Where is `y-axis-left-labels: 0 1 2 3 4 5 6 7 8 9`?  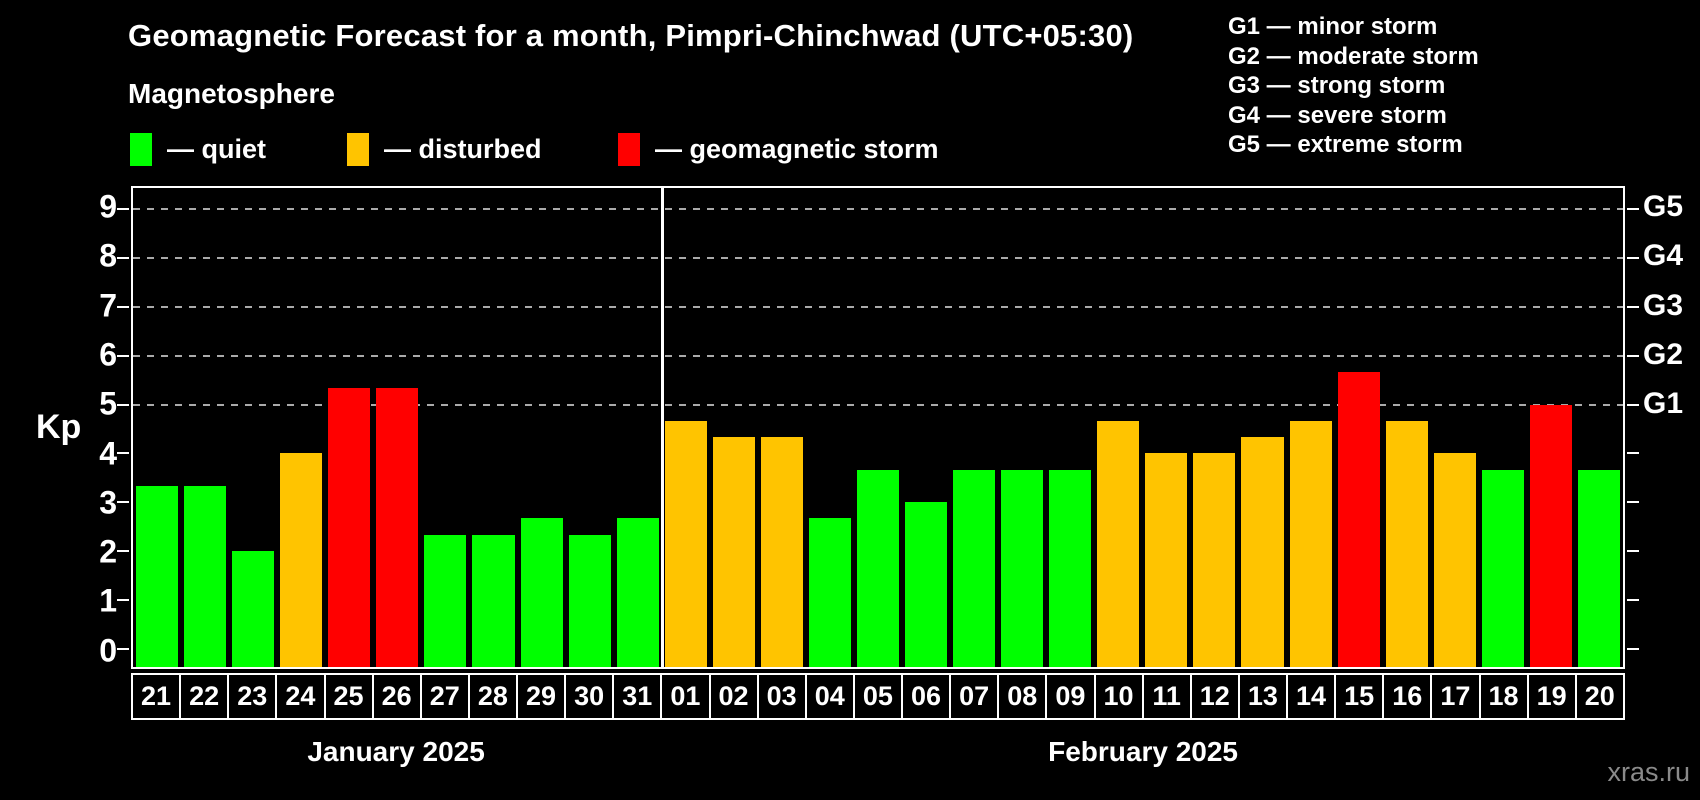 y-axis-left-labels: 0 1 2 3 4 5 6 7 8 9 is located at coordinates (58, 427).